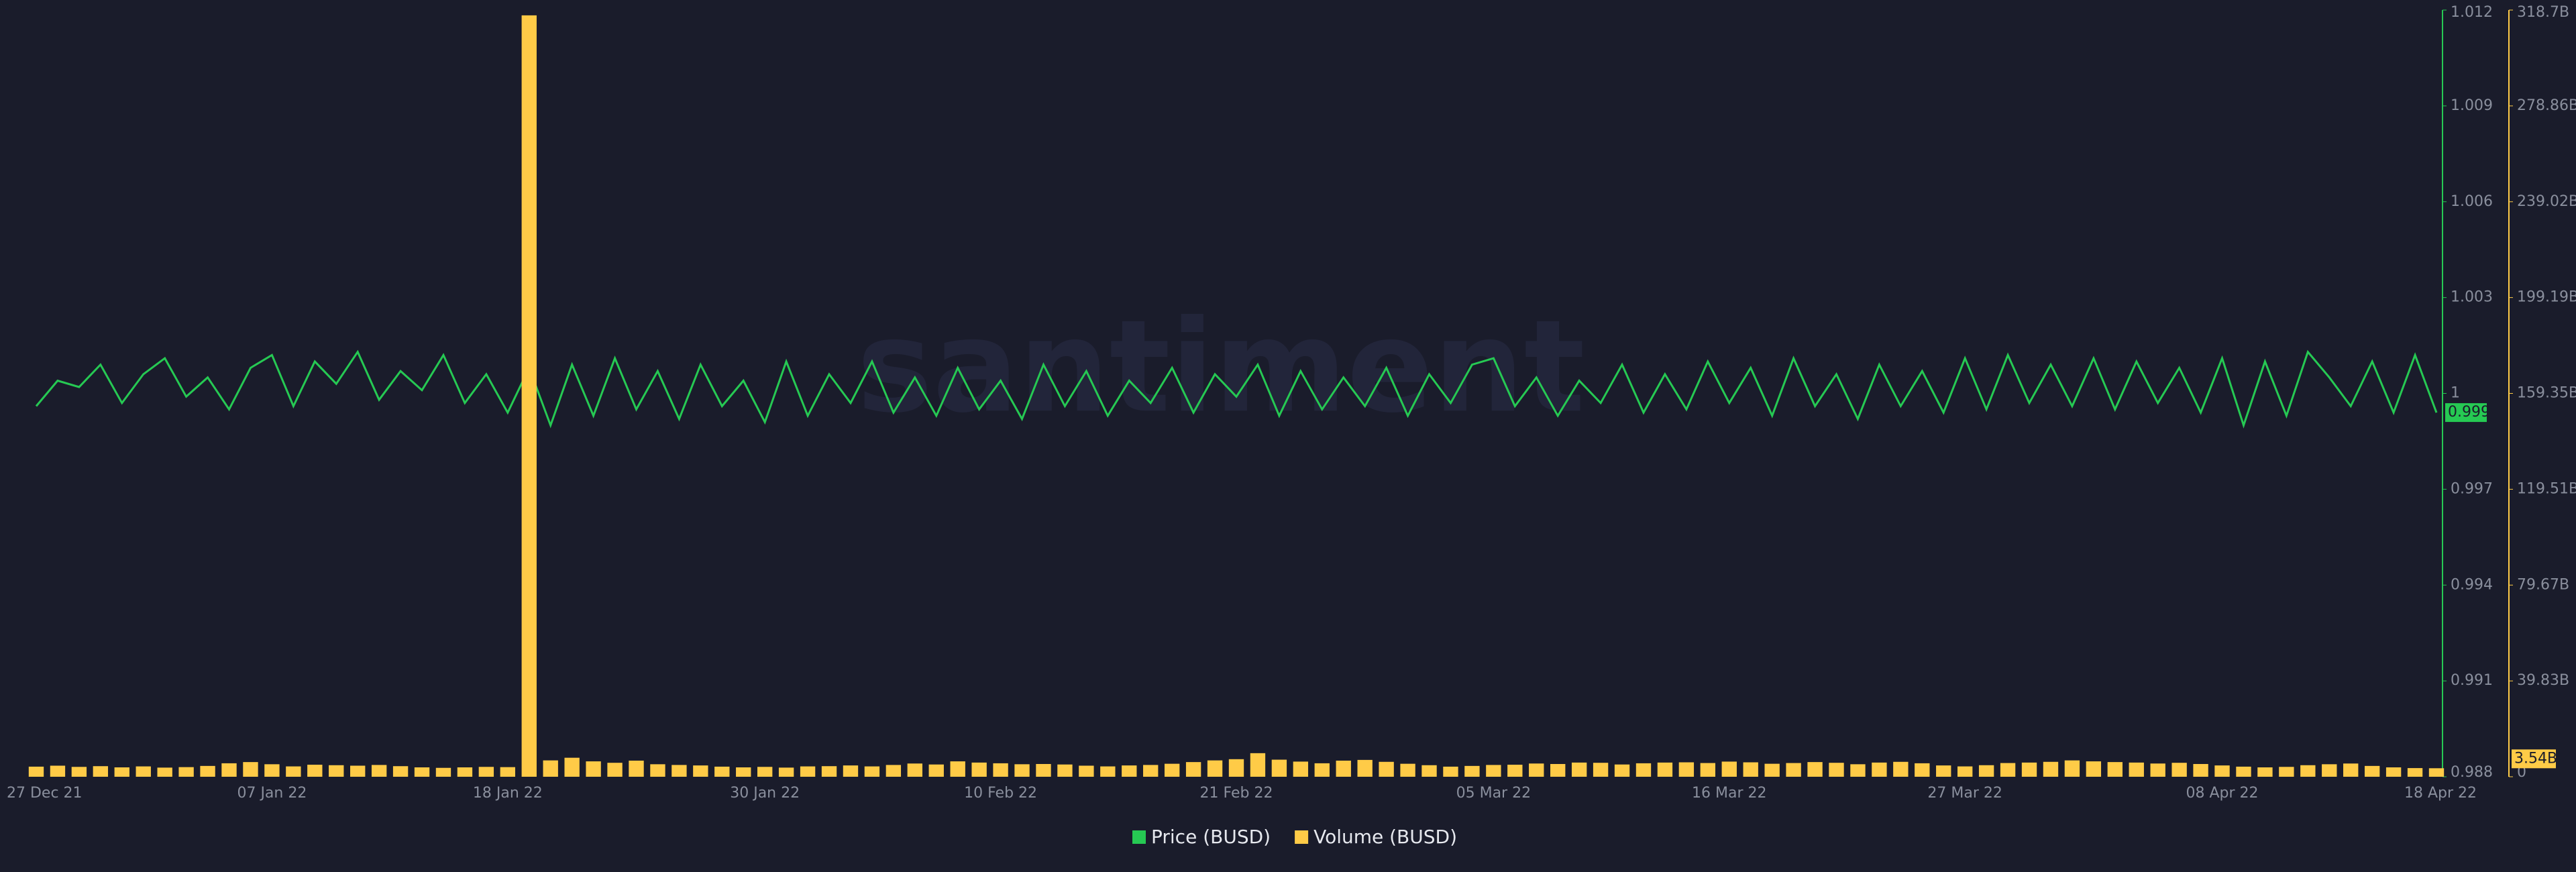 The width and height of the screenshot is (2576, 872). Describe the element at coordinates (1385, 837) in the screenshot. I see `legend-label: Volume (BUSD)` at that location.